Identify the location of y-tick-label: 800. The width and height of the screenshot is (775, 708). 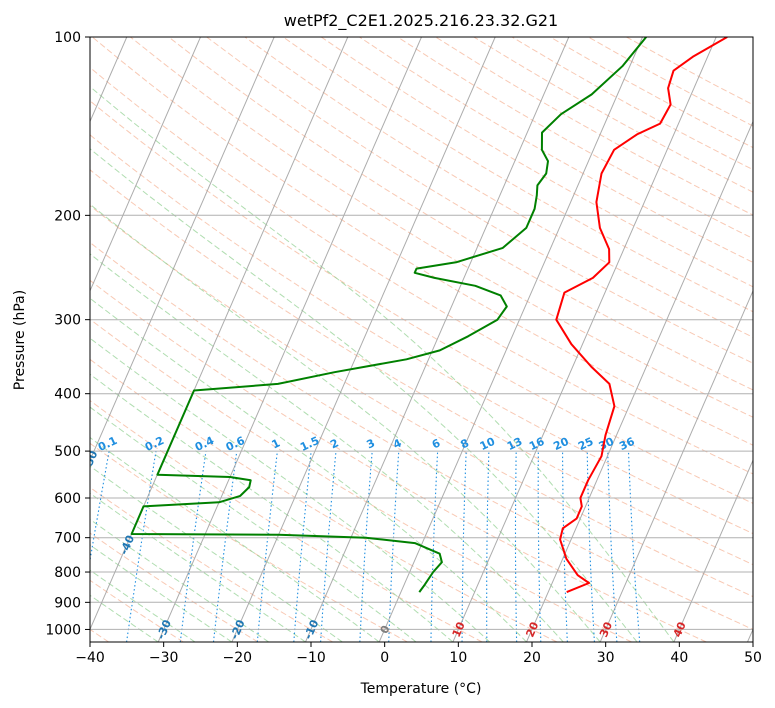
(67, 573).